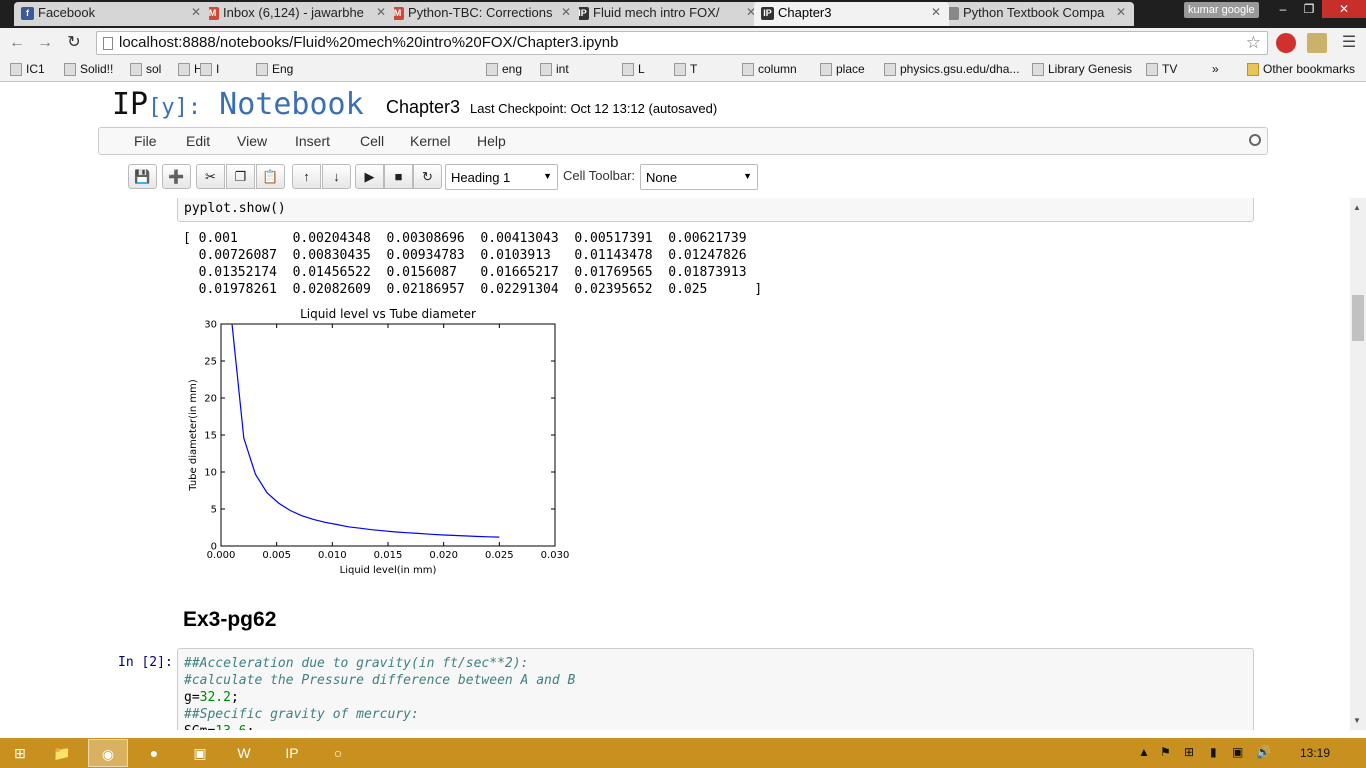 The width and height of the screenshot is (1366, 768). I want to click on menu-kernel: Kernel, so click(430, 141).